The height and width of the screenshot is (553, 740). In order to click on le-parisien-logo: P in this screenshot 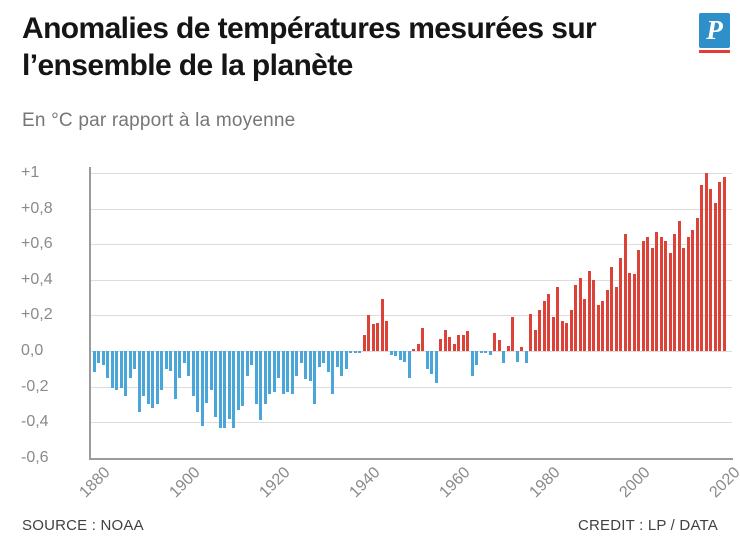, I will do `click(714, 30)`.